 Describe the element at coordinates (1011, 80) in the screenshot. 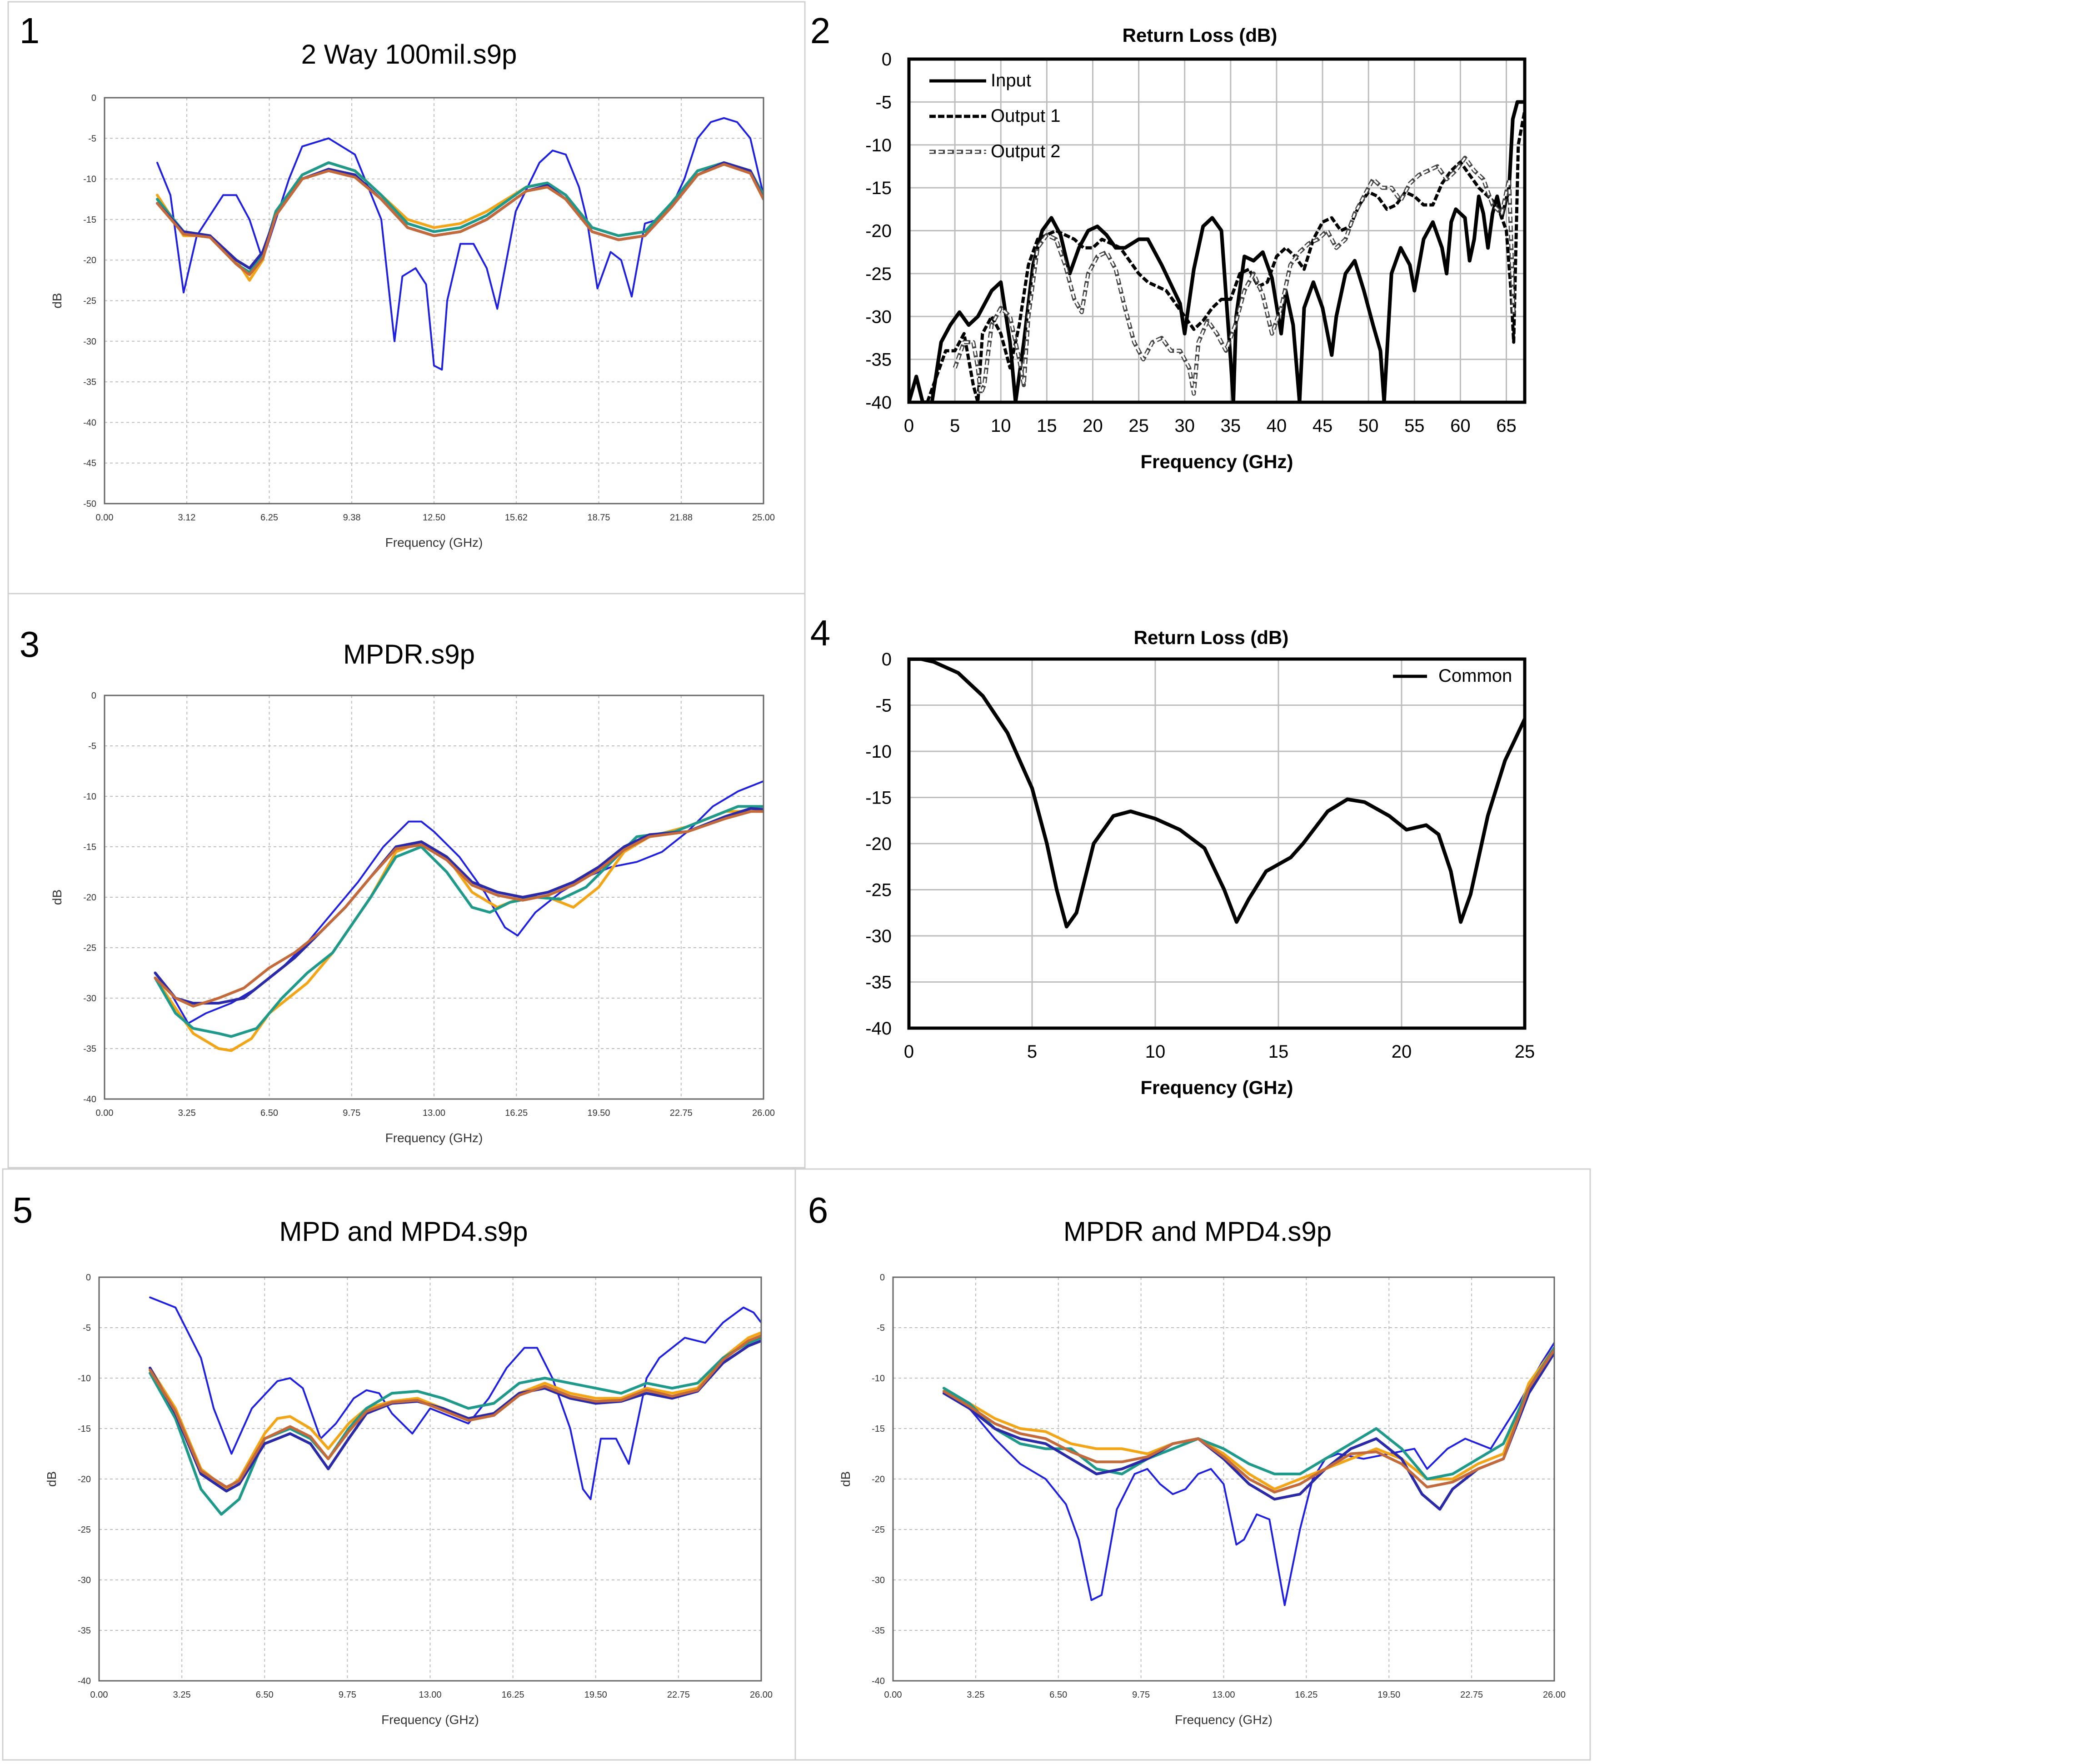

I see `legend-label: Input` at that location.